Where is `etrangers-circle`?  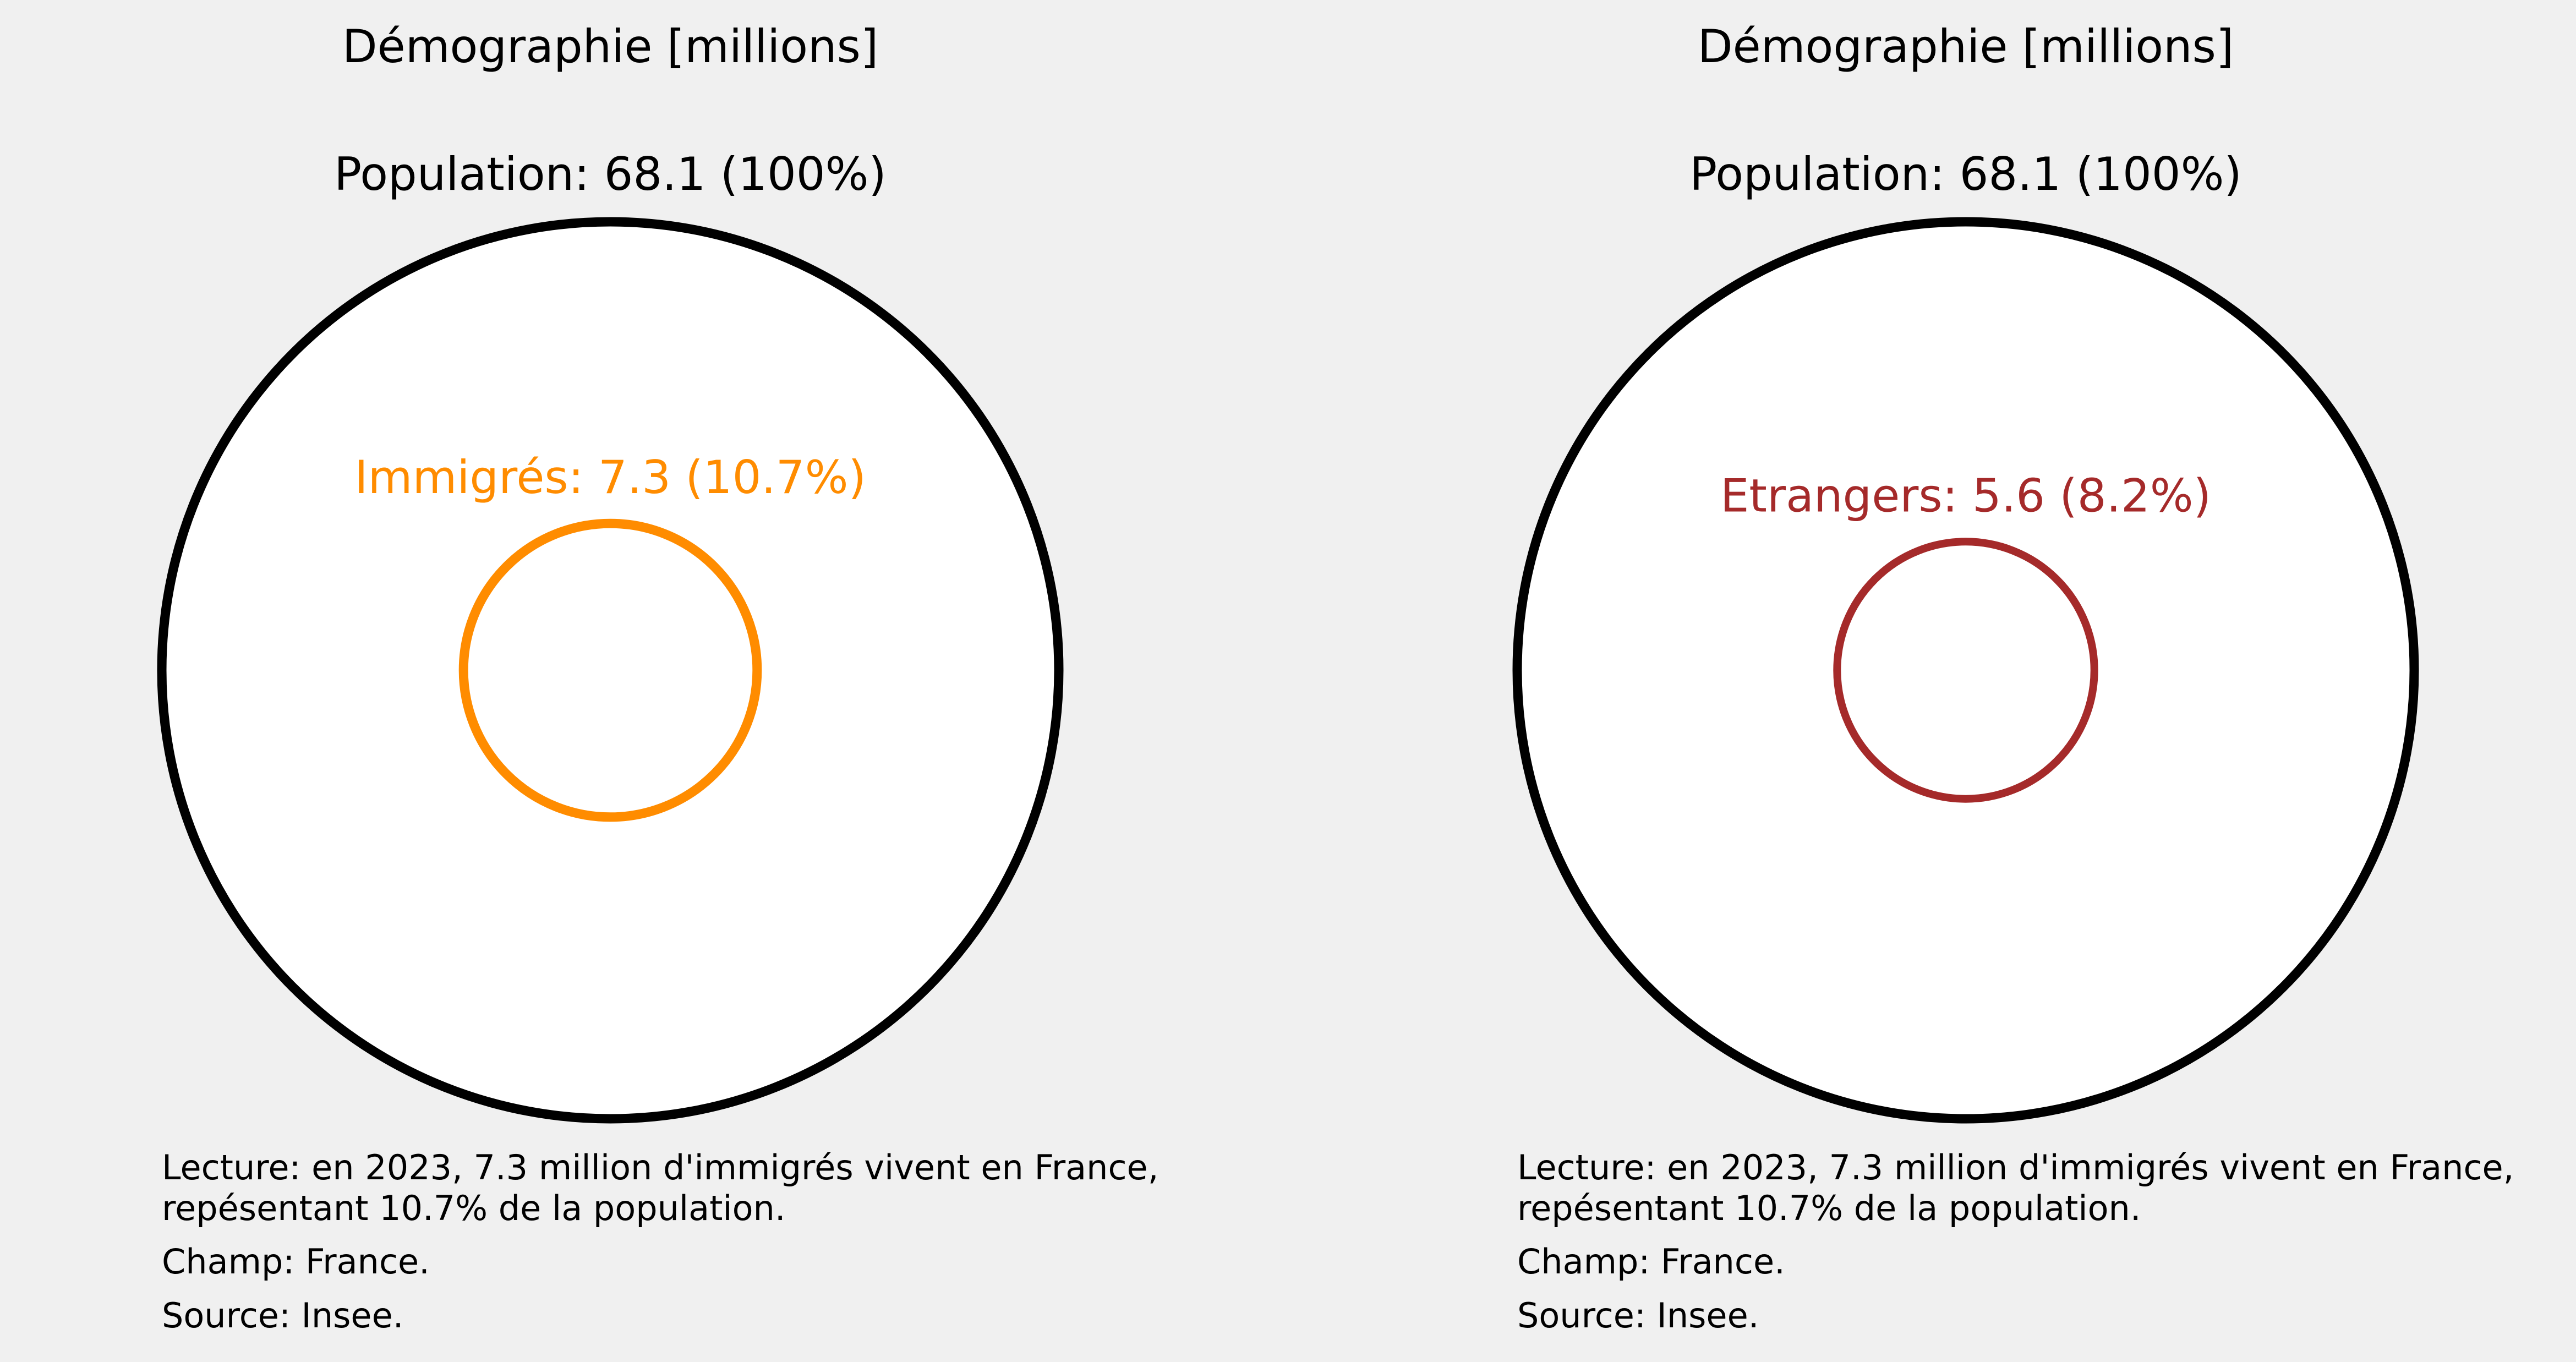
etrangers-circle is located at coordinates (1965, 670).